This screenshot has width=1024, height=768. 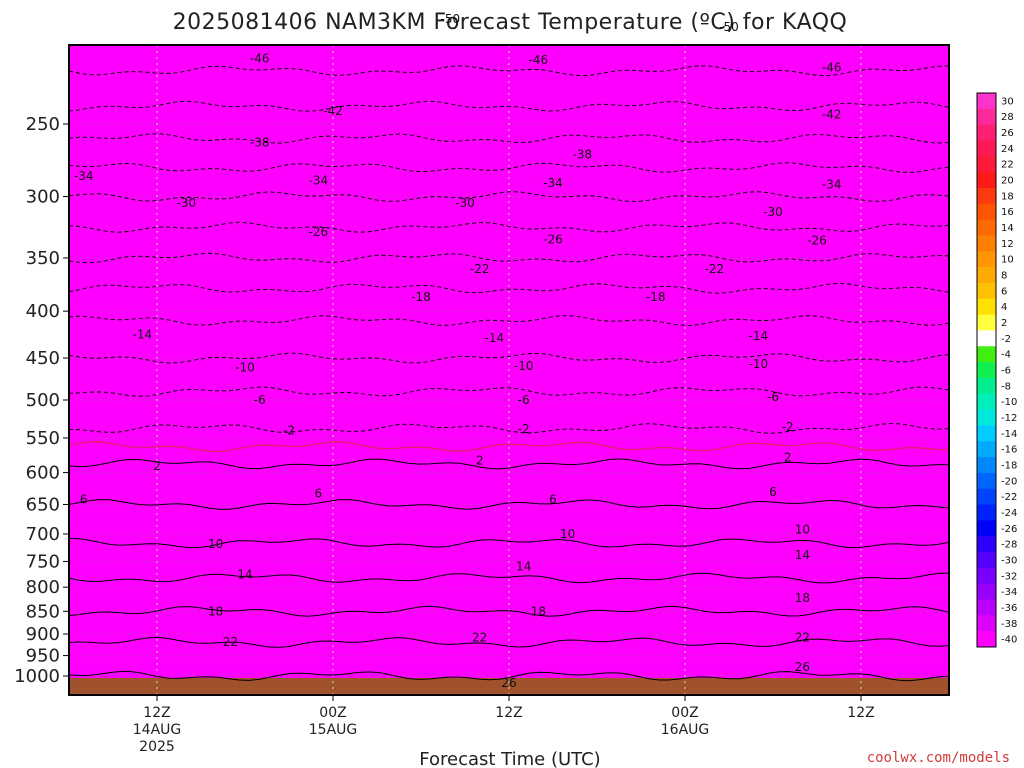 I want to click on colorbar-label: 2, so click(x=1004, y=323).